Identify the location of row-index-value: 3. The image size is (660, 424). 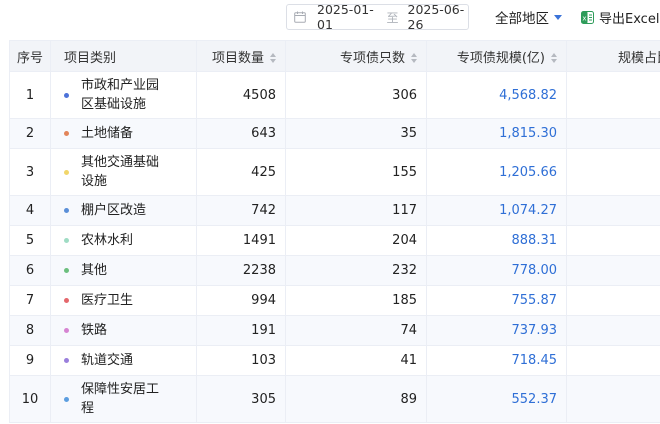
(30, 172).